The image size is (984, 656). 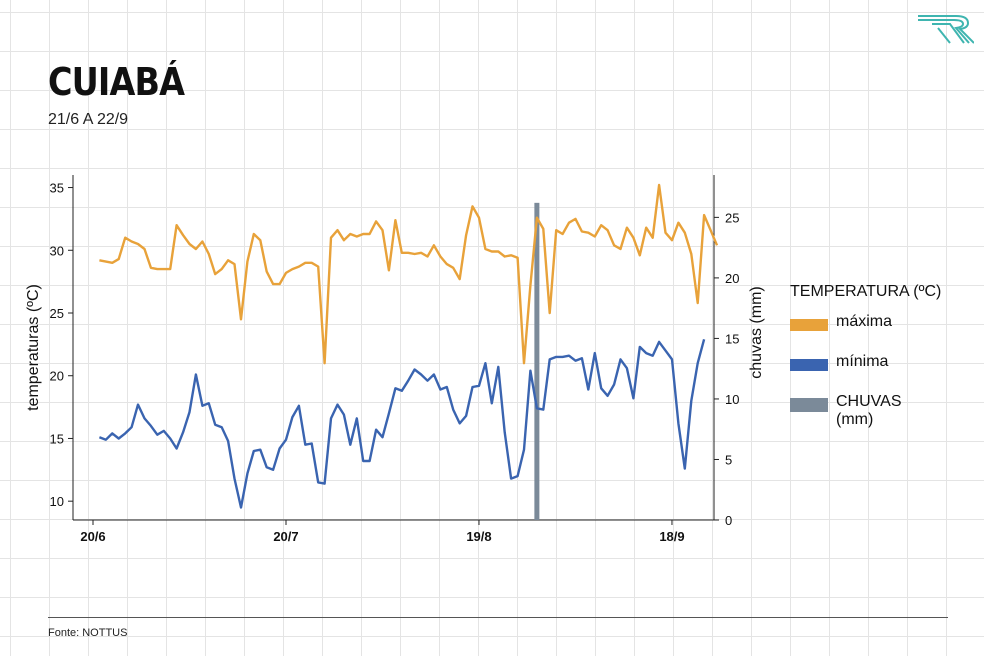 What do you see at coordinates (728, 520) in the screenshot?
I see `y2-tick-label: 0` at bounding box center [728, 520].